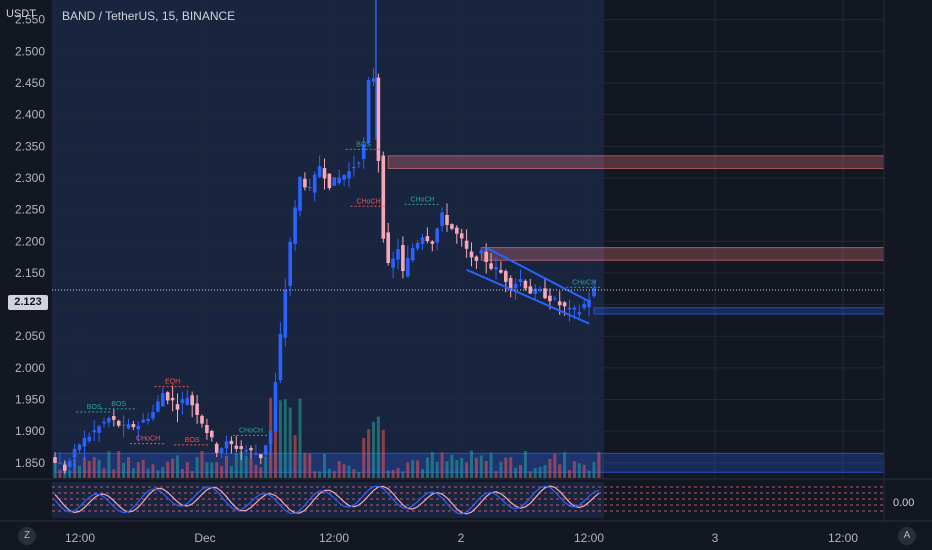 This screenshot has height=550, width=932. What do you see at coordinates (172, 382) in the screenshot?
I see `structure-label: EQH` at bounding box center [172, 382].